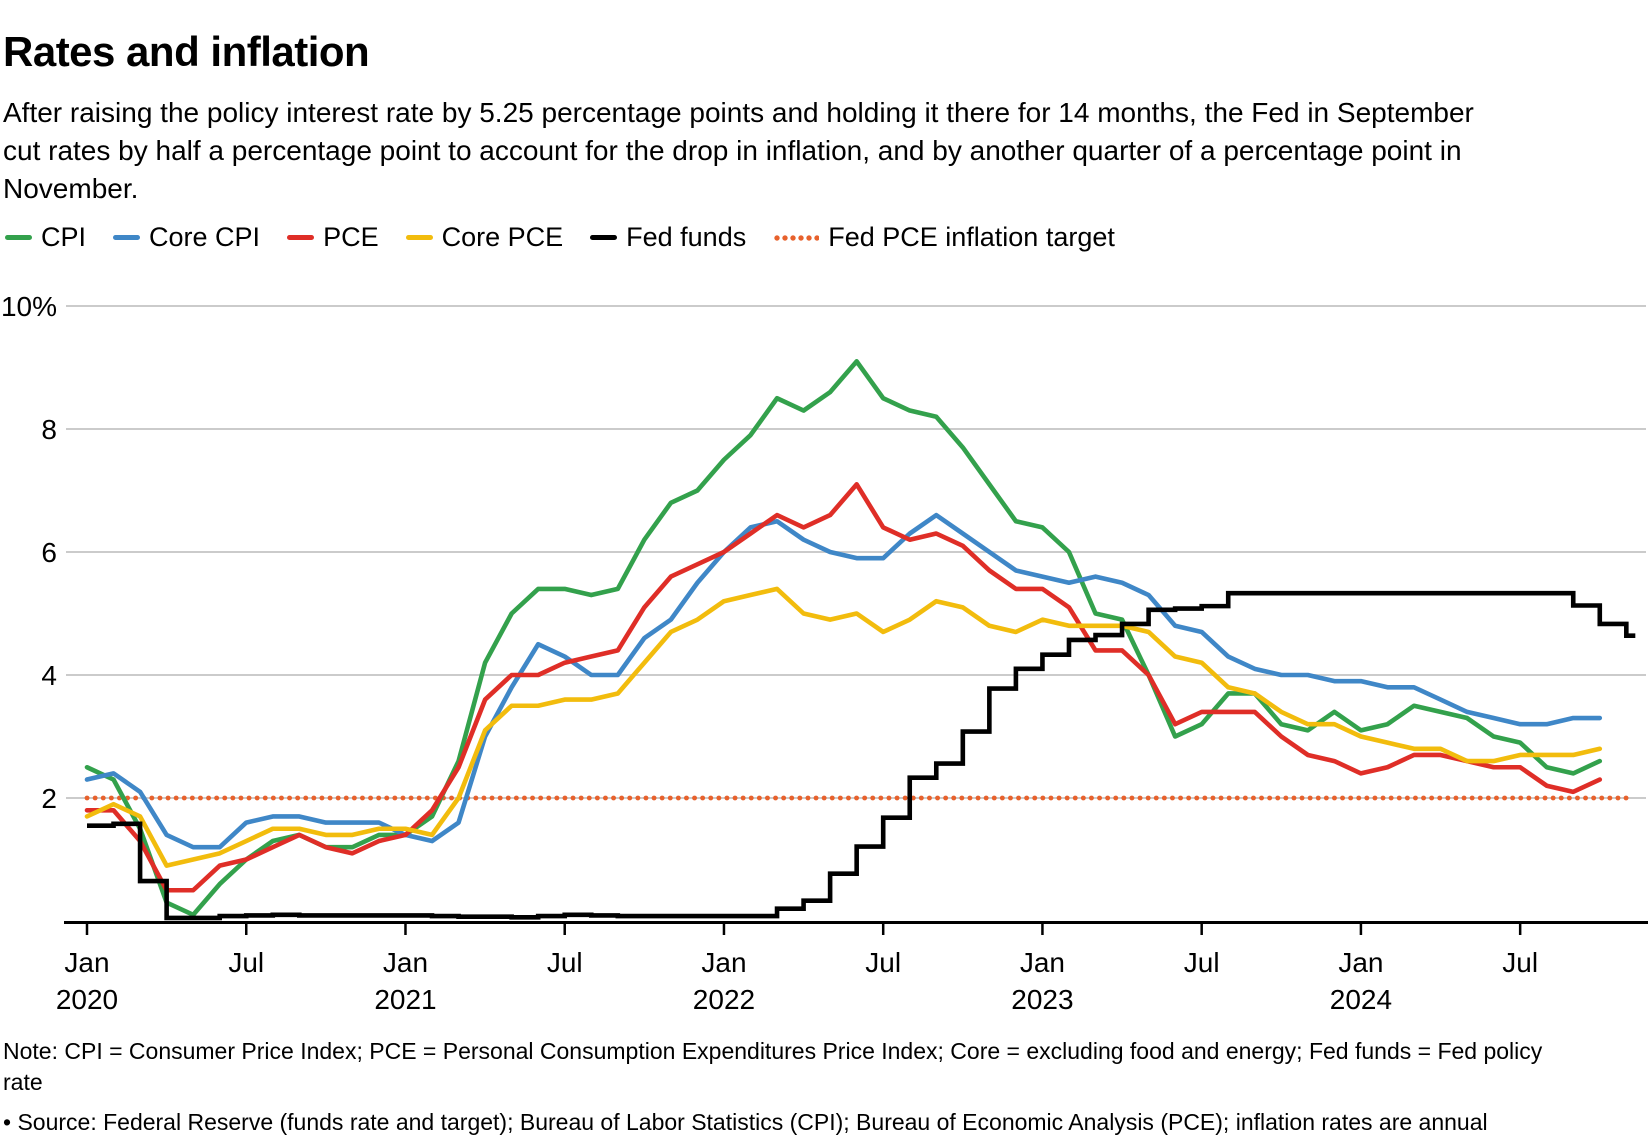  I want to click on legend-label: Core CPI, so click(205, 237).